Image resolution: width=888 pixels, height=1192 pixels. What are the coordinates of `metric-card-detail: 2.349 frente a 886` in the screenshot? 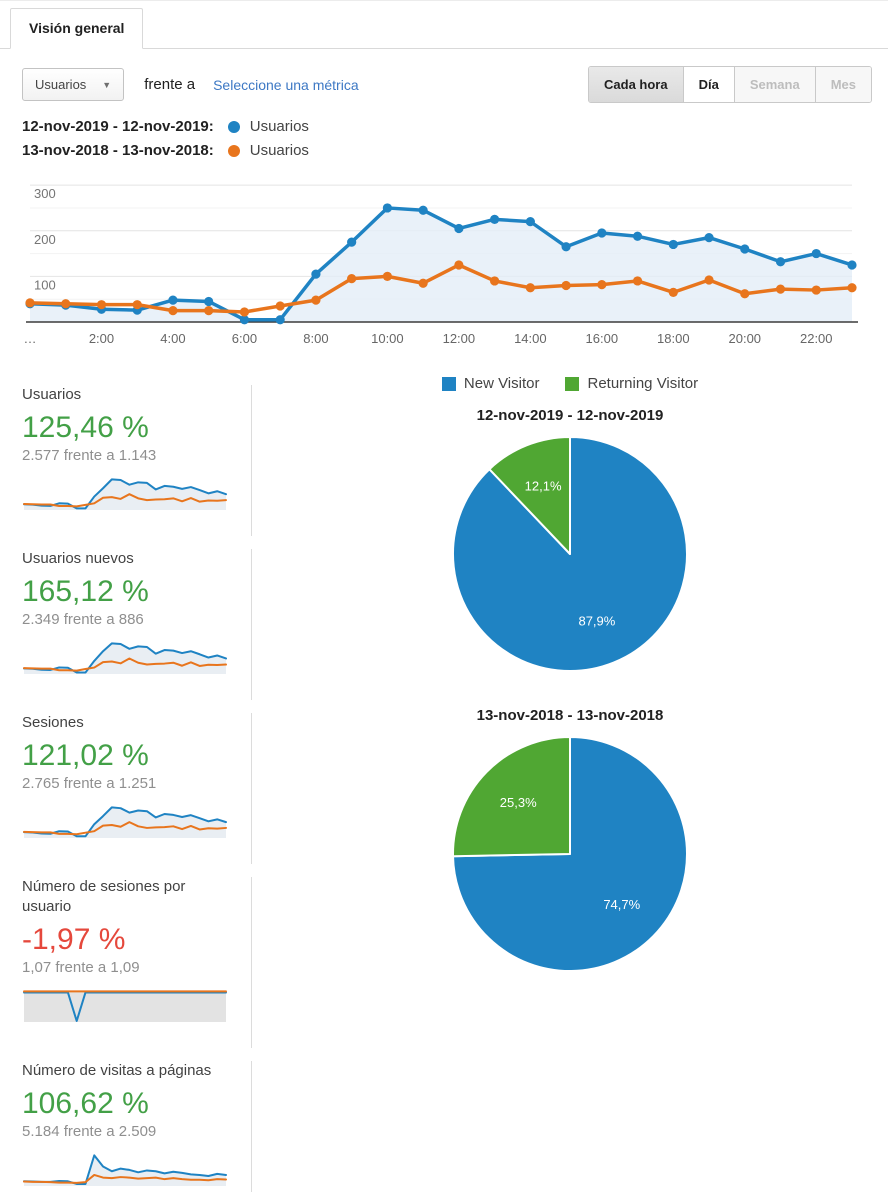 It's located at (83, 619).